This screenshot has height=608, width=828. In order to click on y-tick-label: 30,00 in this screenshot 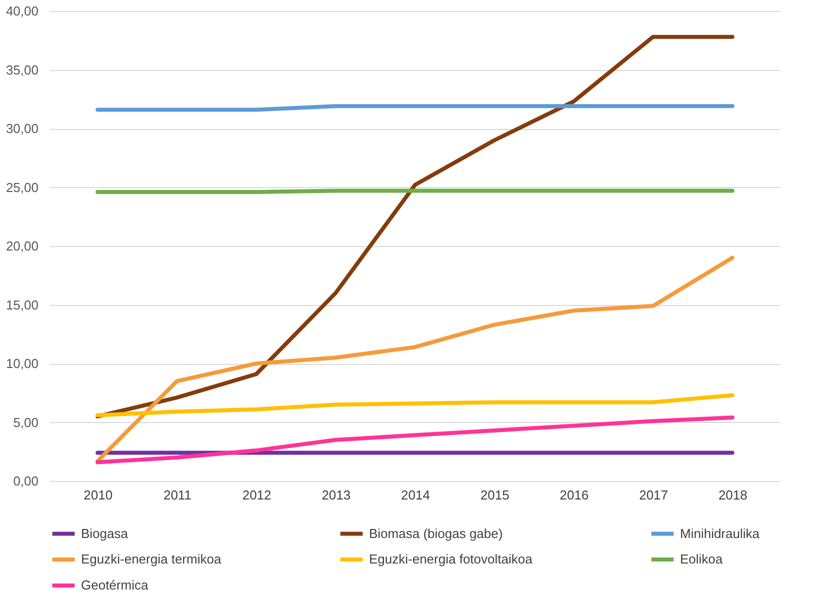, I will do `click(22, 128)`.